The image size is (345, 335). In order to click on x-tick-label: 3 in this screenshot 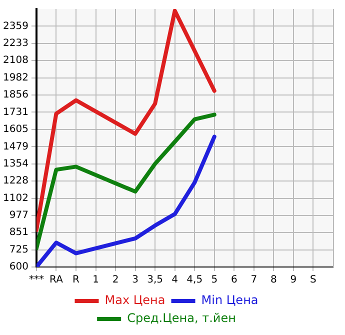, I will do `click(135, 280)`.